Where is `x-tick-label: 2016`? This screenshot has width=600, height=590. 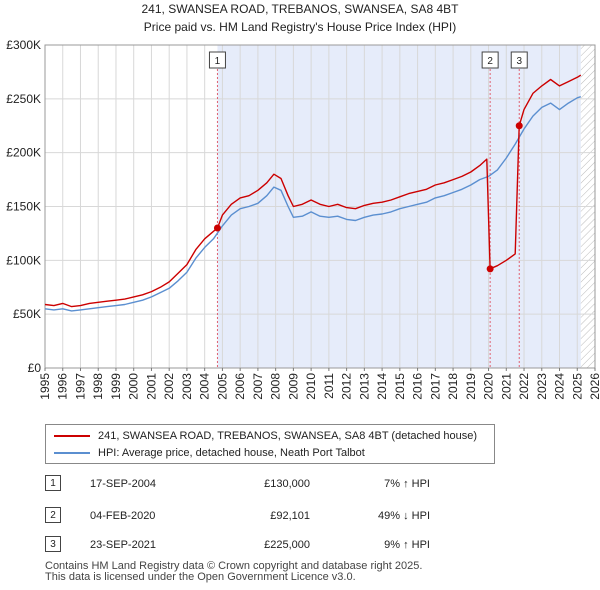
x-tick-label: 2016 is located at coordinates (418, 386).